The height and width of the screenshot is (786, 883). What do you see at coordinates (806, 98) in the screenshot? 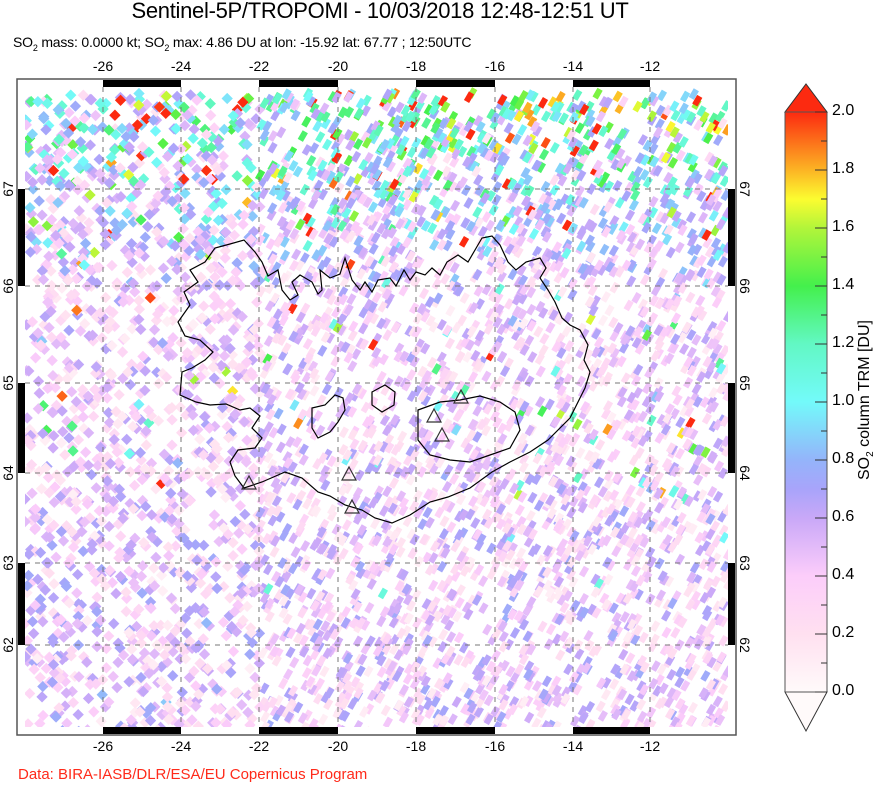
I see `colorbar-max-arrow` at bounding box center [806, 98].